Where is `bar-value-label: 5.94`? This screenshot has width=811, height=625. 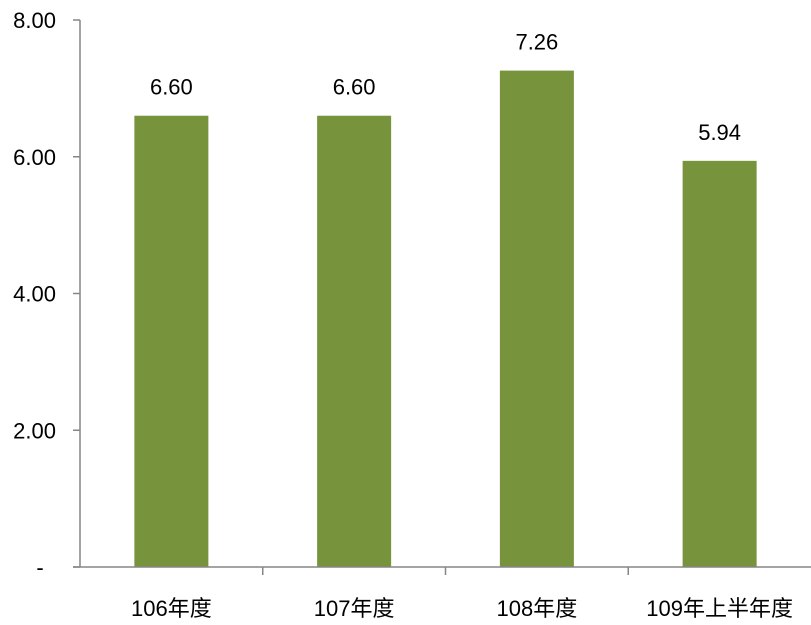
bar-value-label: 5.94 is located at coordinates (719, 132).